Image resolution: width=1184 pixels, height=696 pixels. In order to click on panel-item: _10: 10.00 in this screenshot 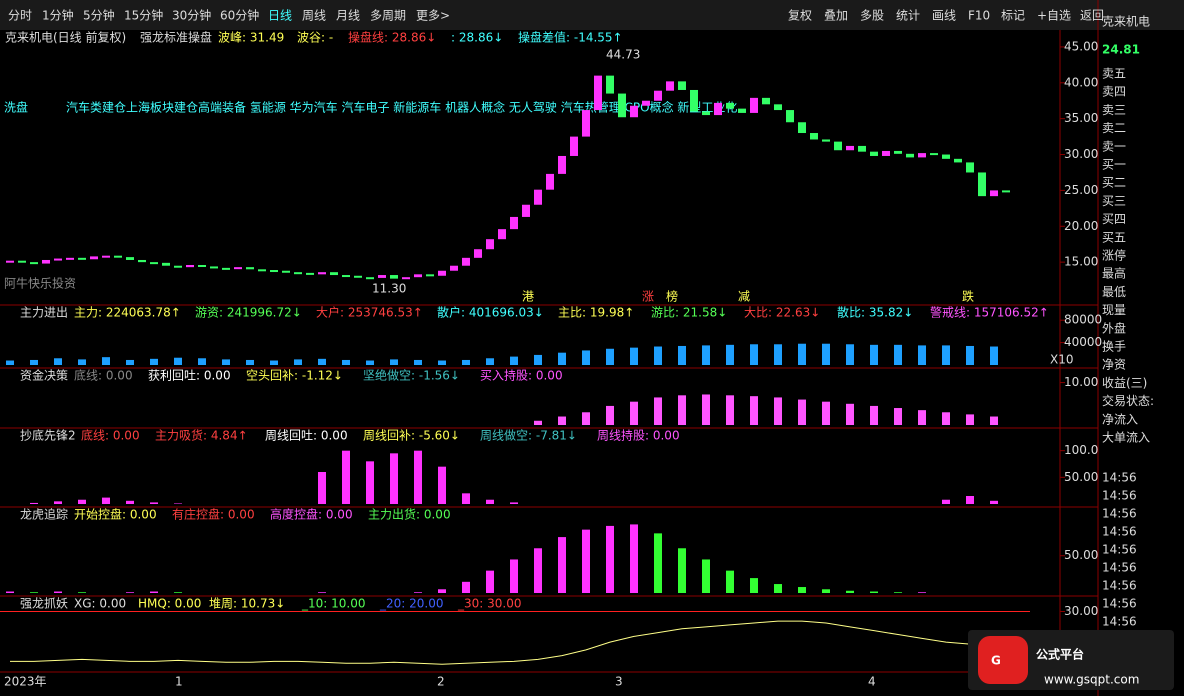, I will do `click(333, 604)`.